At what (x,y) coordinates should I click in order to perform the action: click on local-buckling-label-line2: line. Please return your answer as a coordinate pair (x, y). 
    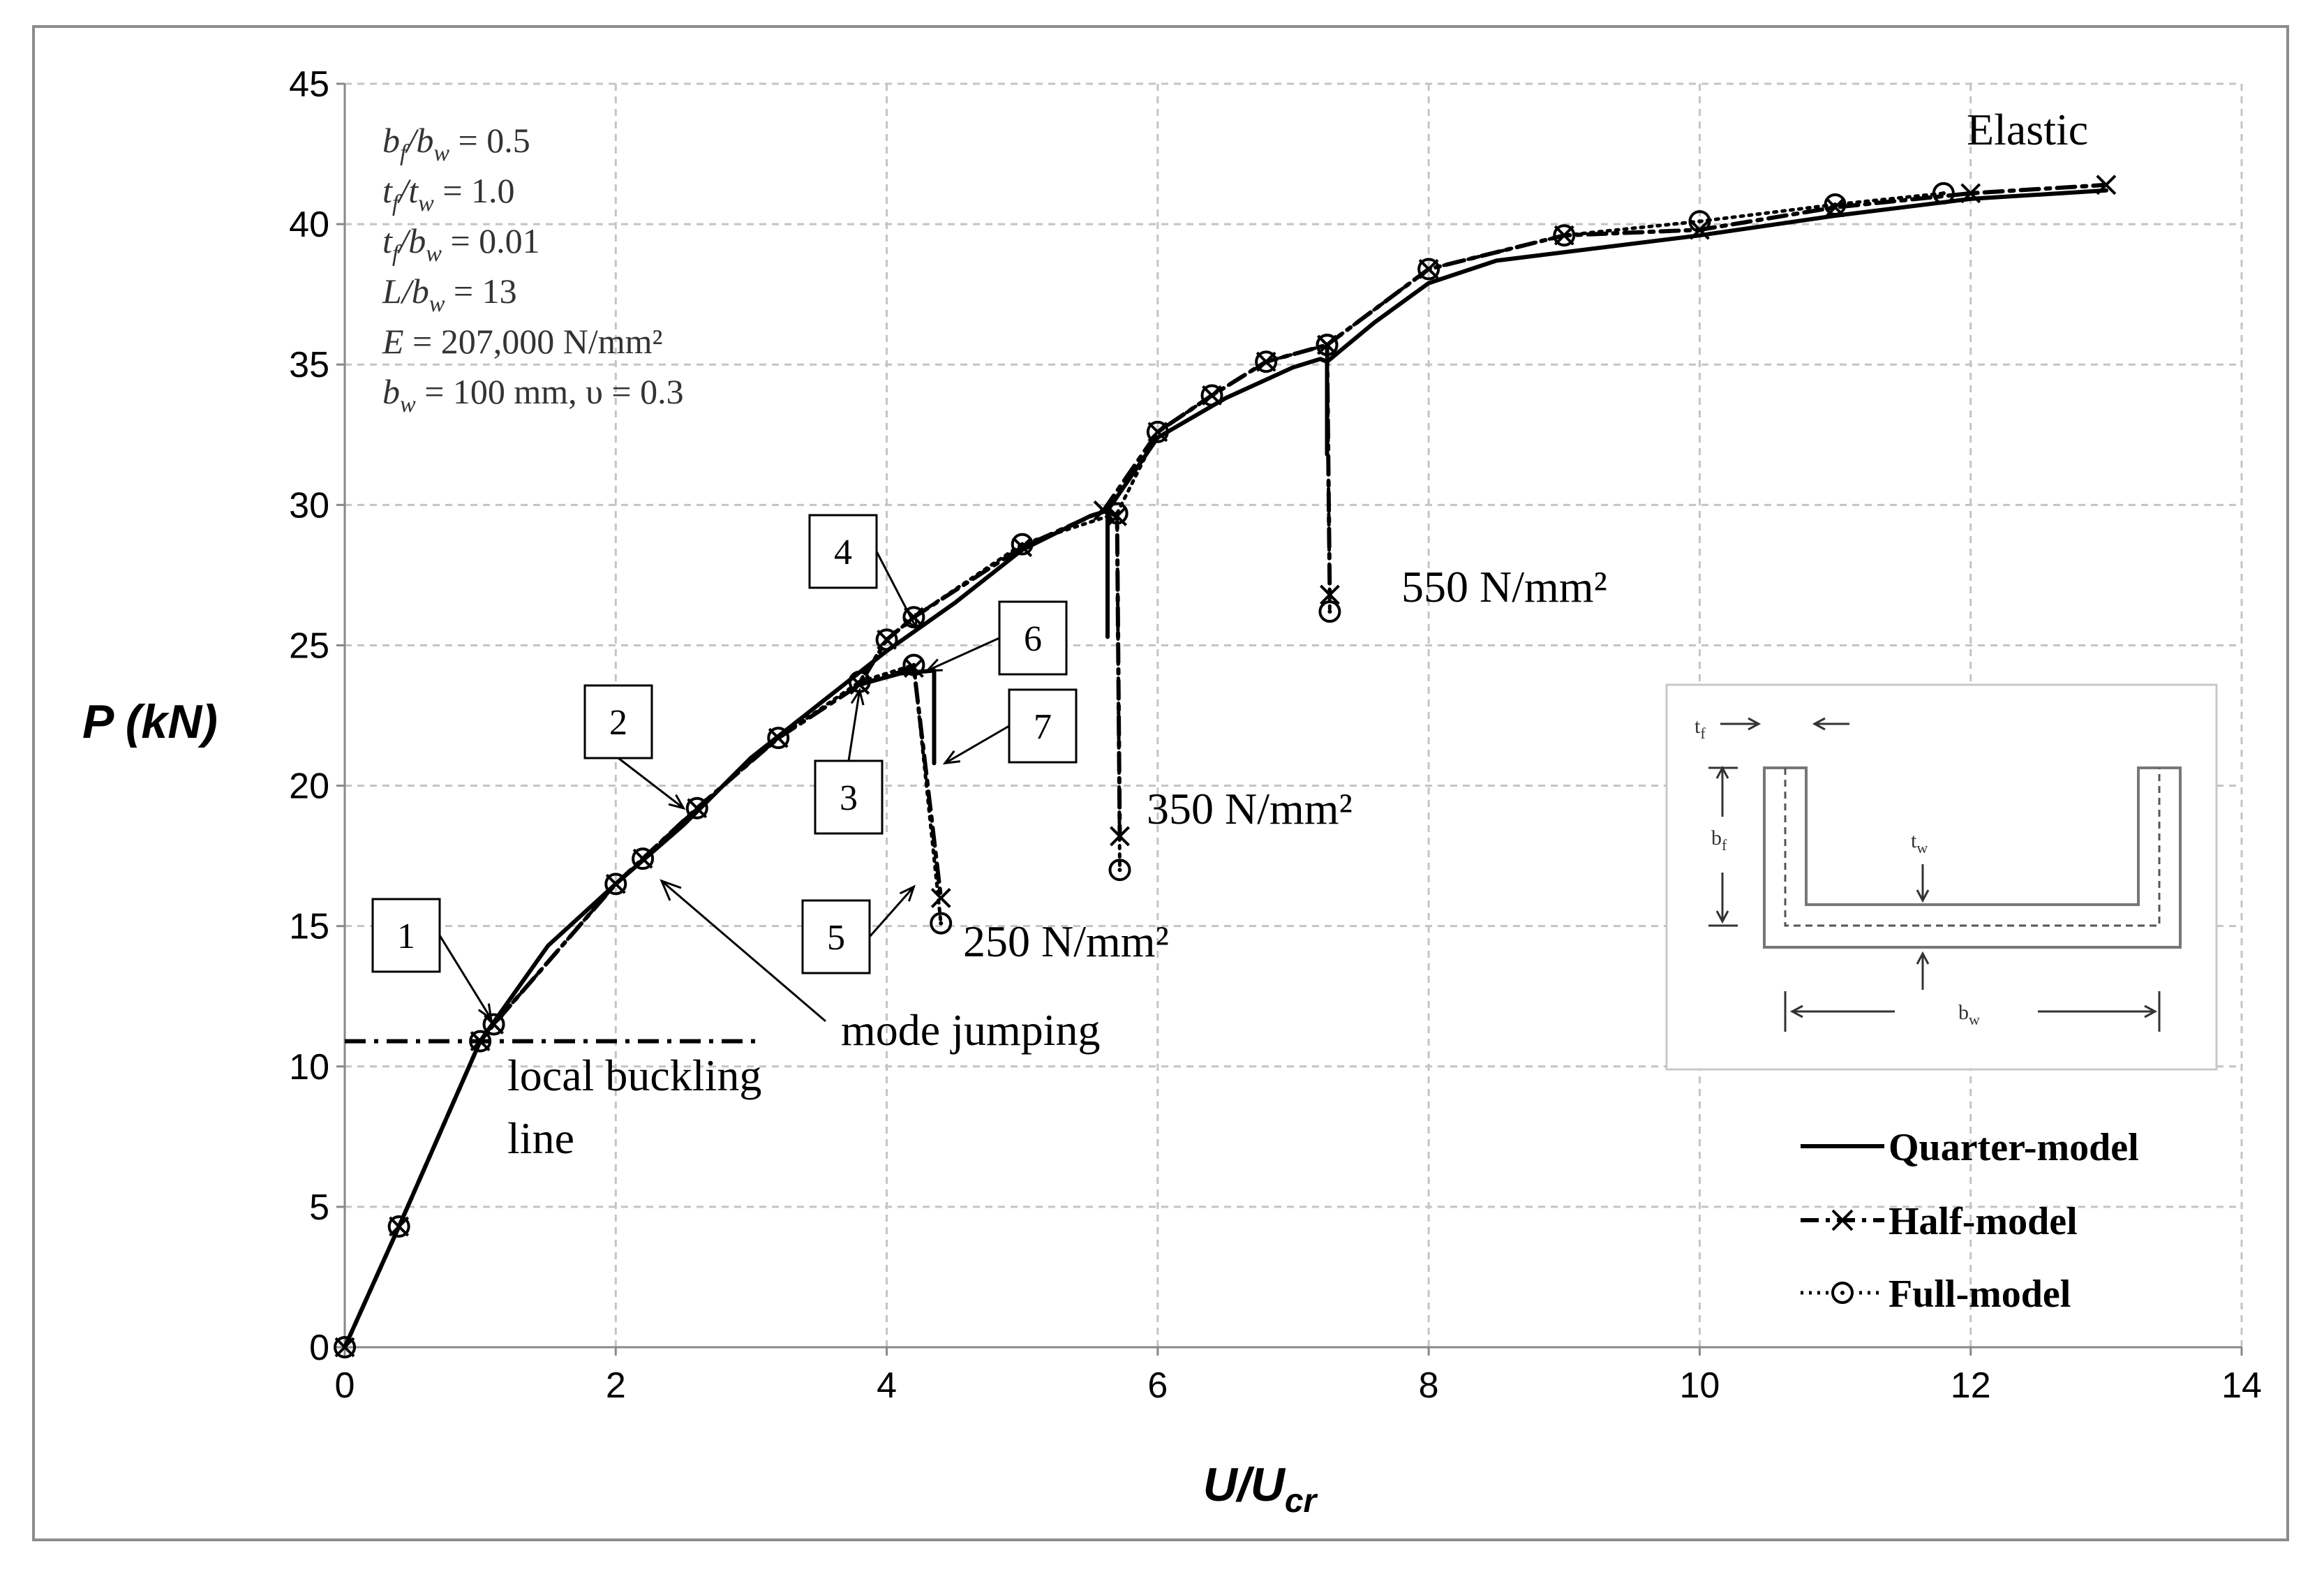
    Looking at the image, I should click on (540, 1138).